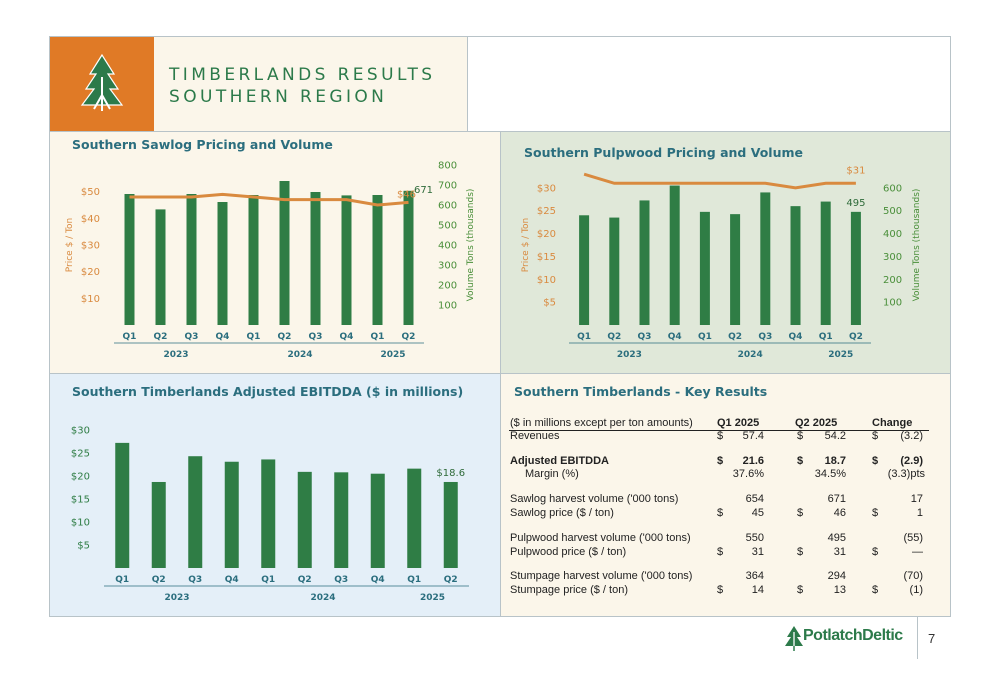 This screenshot has height=685, width=1000. I want to click on kr-row-q1-value: 57.4, so click(753, 436).